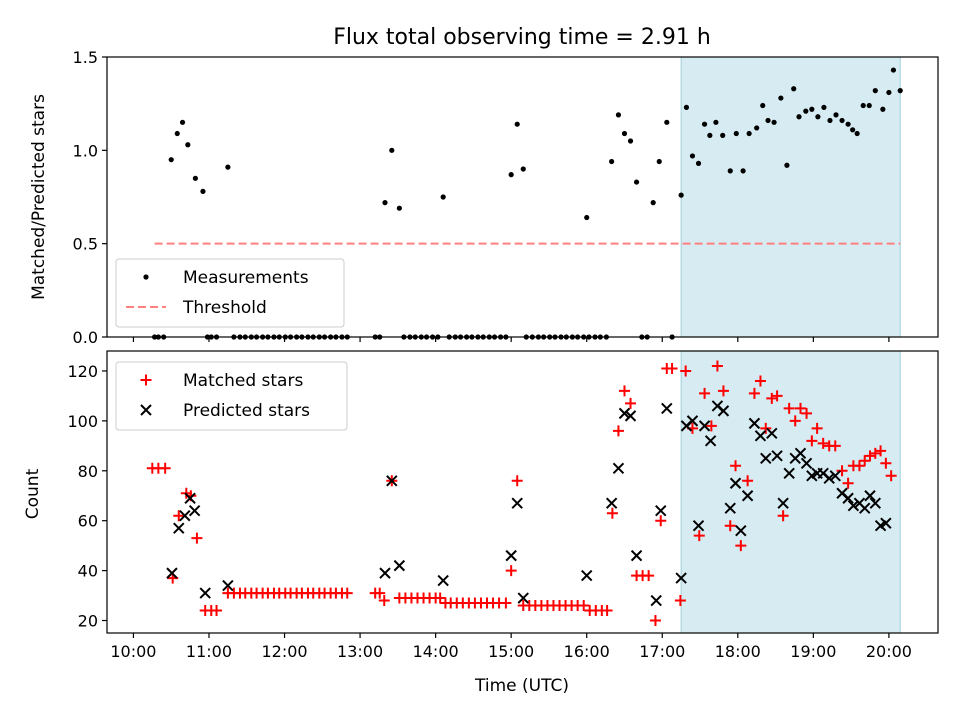  What do you see at coordinates (33, 493) in the screenshot?
I see `bottom-panel-y-axis-label: Count` at bounding box center [33, 493].